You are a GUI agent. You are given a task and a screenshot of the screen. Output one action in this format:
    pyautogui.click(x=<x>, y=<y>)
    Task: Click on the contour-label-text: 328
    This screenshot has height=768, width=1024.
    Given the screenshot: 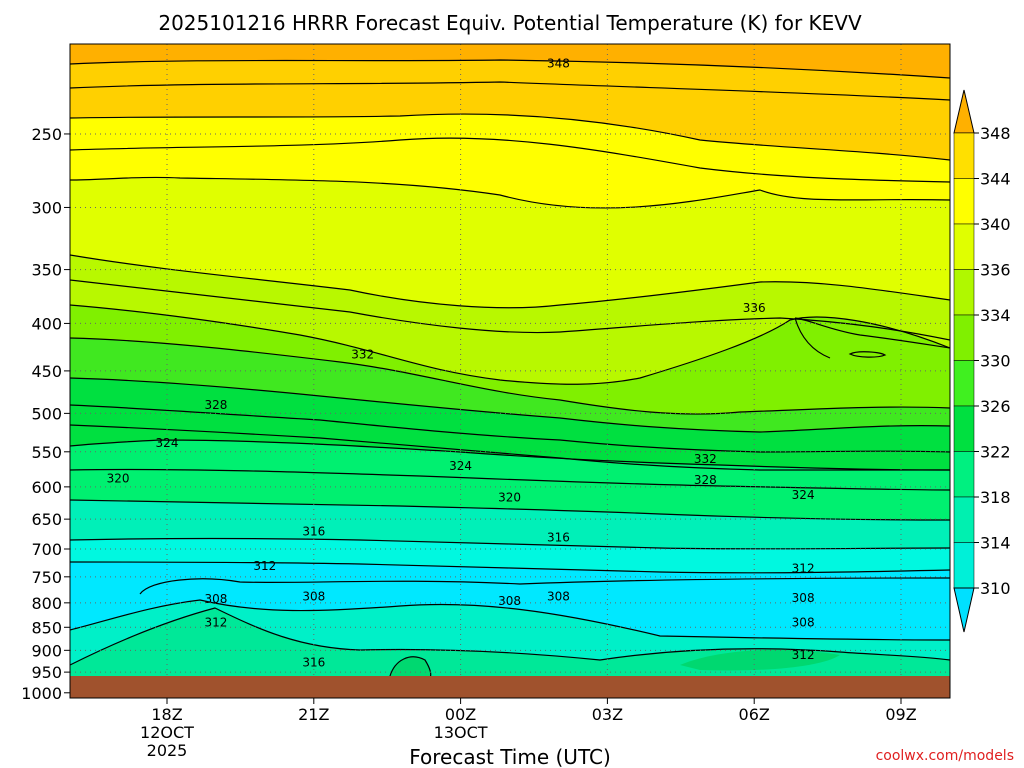 What is the action you would take?
    pyautogui.click(x=215, y=405)
    